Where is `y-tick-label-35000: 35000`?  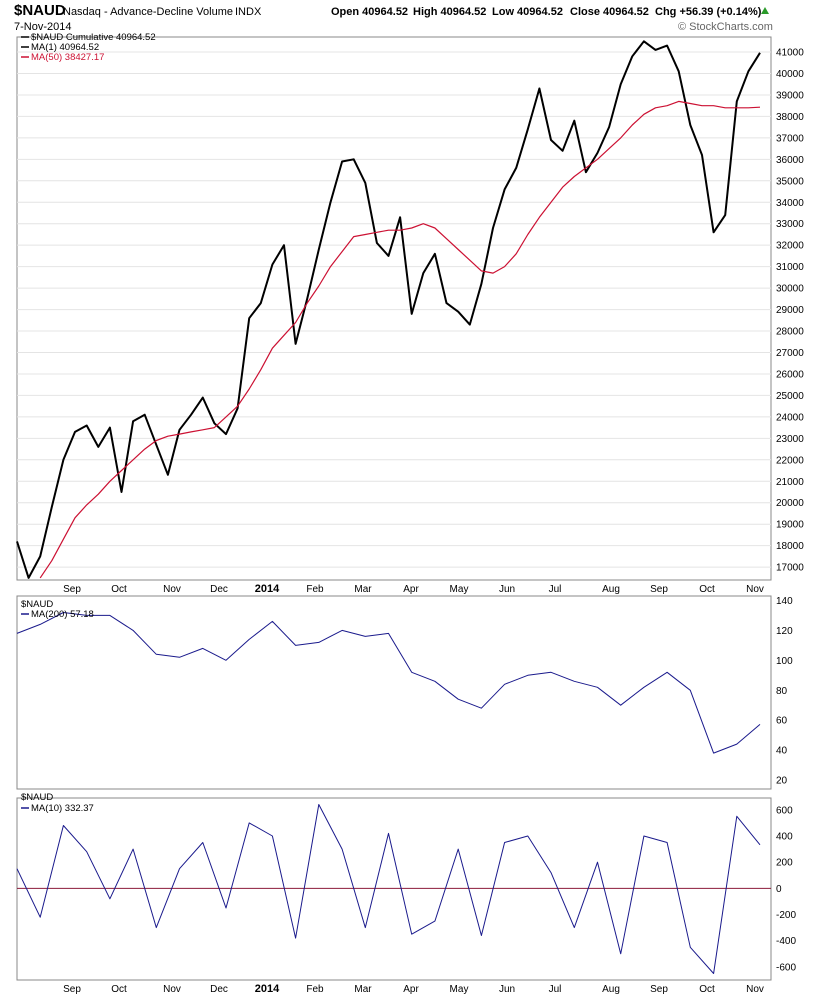
y-tick-label-35000: 35000 is located at coordinates (790, 181).